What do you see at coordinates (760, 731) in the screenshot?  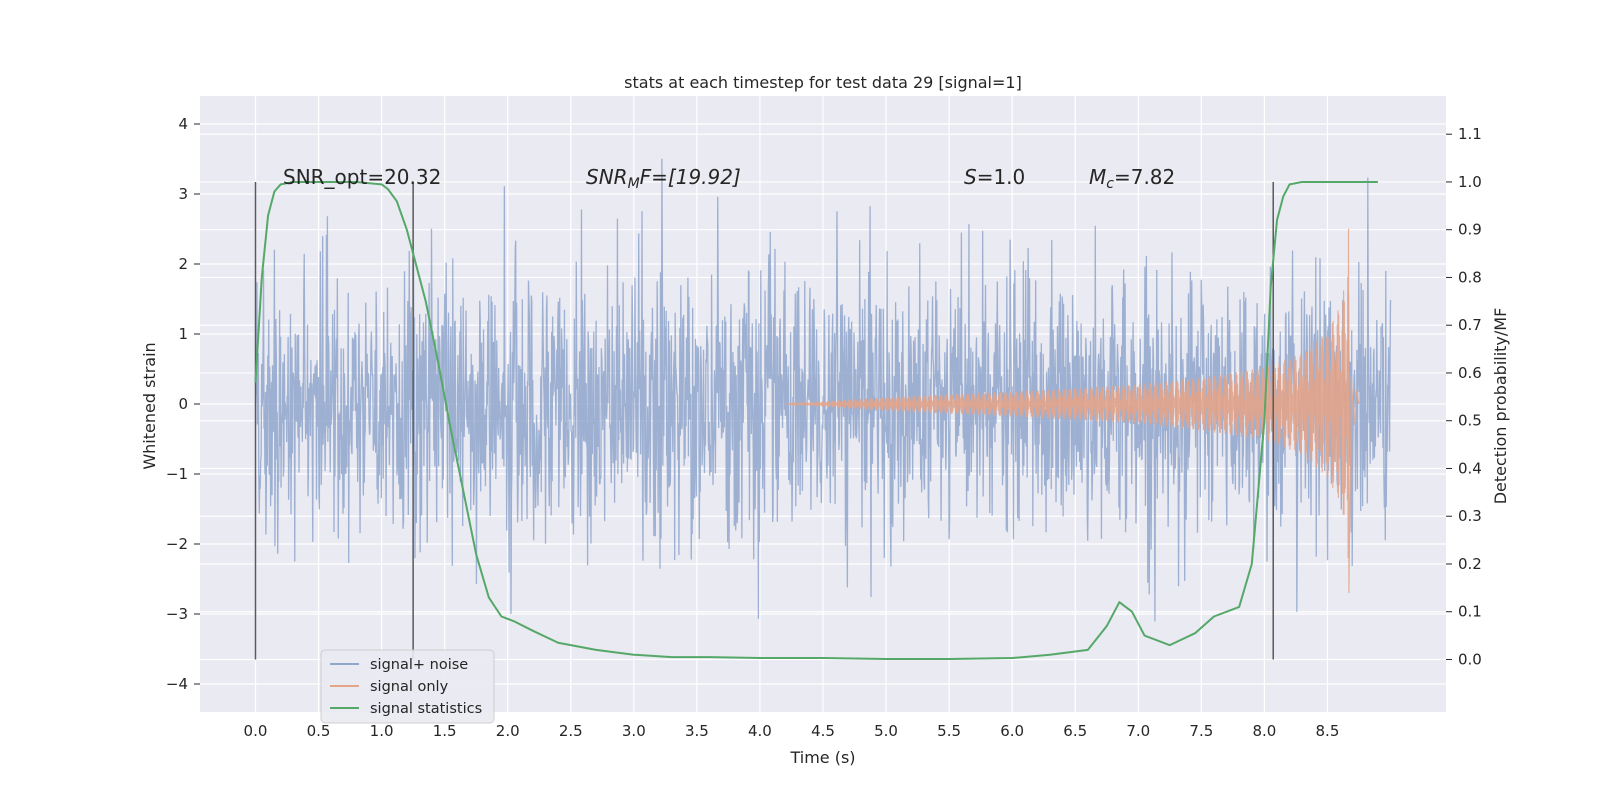 I see `x-tick-label: 4.0` at bounding box center [760, 731].